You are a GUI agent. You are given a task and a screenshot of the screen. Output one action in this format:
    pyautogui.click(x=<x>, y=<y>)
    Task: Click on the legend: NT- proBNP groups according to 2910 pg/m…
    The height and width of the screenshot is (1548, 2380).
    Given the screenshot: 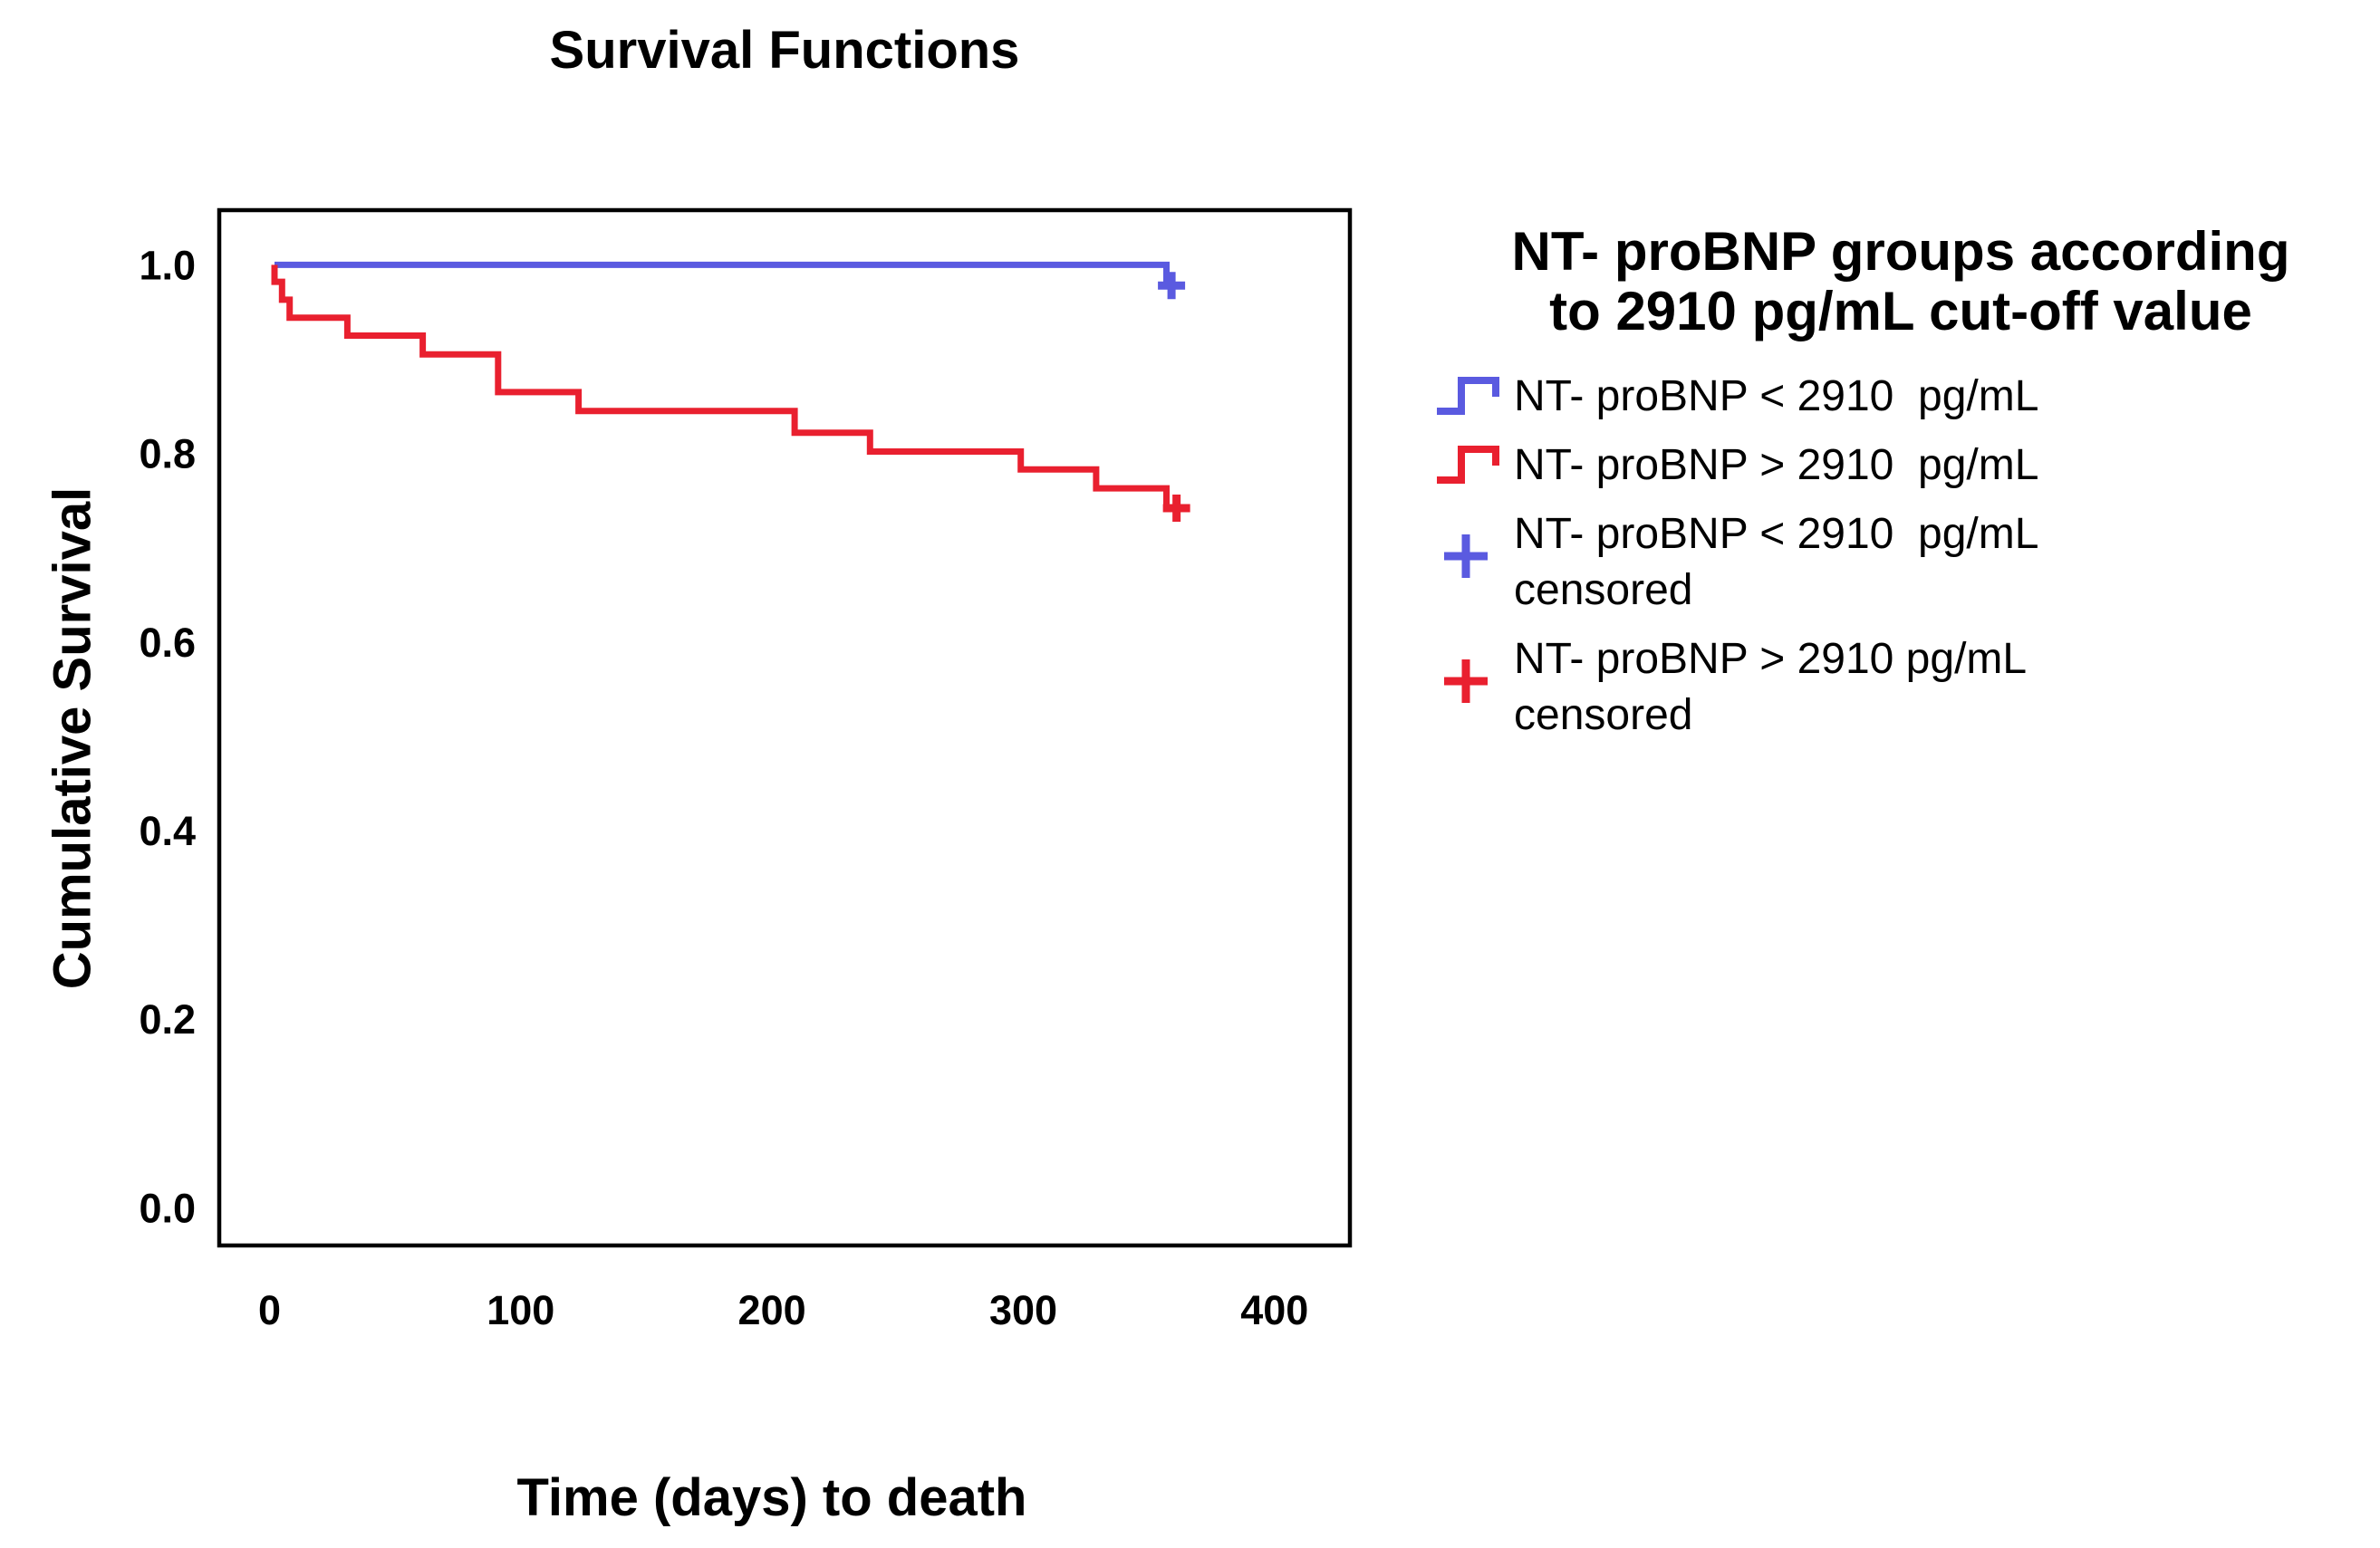 What is the action you would take?
    pyautogui.click(x=1901, y=489)
    